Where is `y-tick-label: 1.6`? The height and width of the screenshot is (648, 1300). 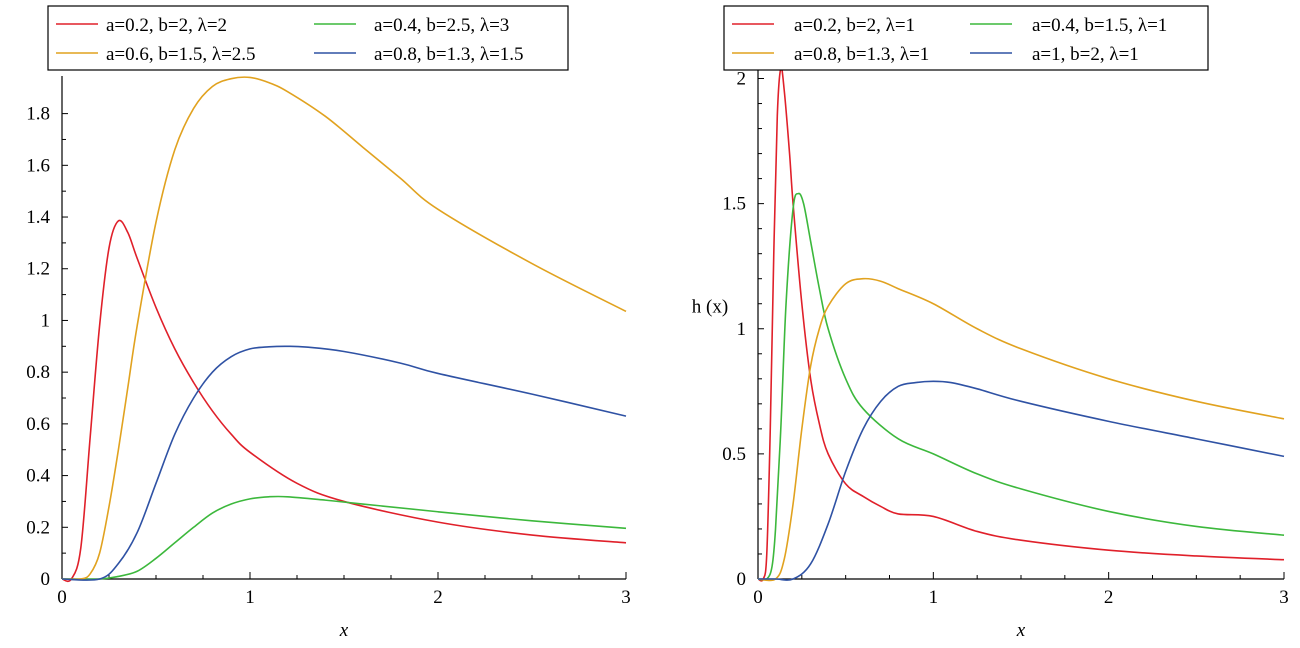
y-tick-label: 1.6 is located at coordinates (38, 165).